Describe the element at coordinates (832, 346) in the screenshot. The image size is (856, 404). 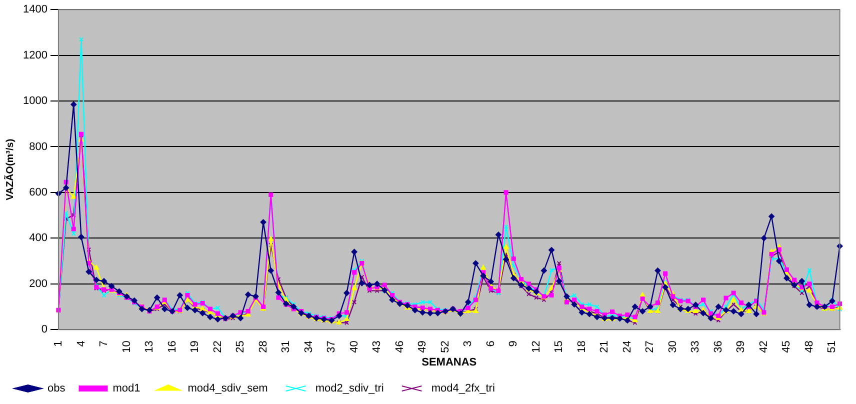
I see `x-tick-label: 51` at that location.